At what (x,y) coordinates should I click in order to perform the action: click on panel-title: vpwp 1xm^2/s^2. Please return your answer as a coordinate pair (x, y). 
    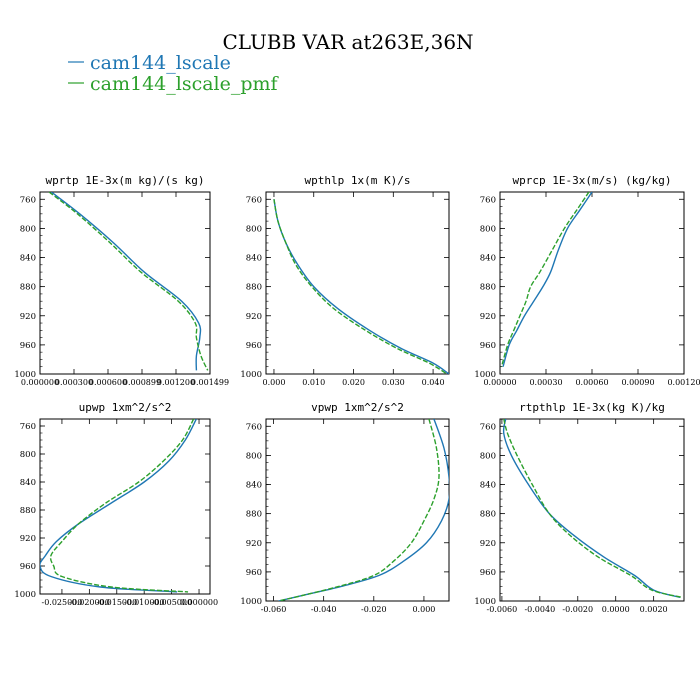
    Looking at the image, I should click on (357, 407).